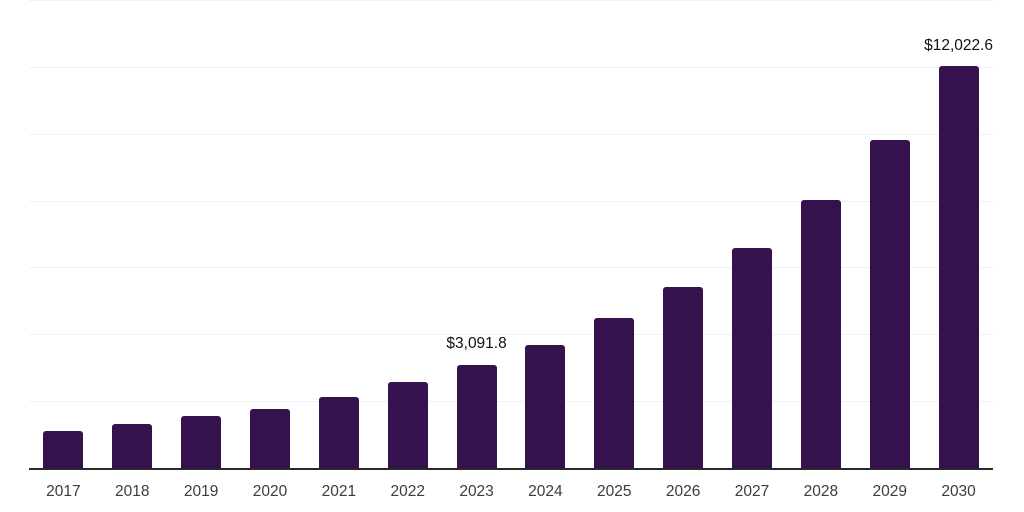  Describe the element at coordinates (201, 491) in the screenshot. I see `x-tick-2019: 2019` at that location.